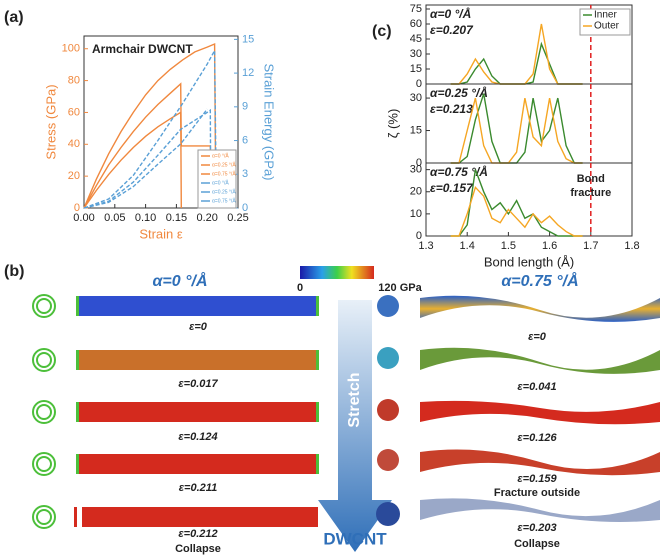 The width and height of the screenshot is (661, 559). Describe the element at coordinates (416, 214) in the screenshot. I see `y-tick-label: 10` at that location.